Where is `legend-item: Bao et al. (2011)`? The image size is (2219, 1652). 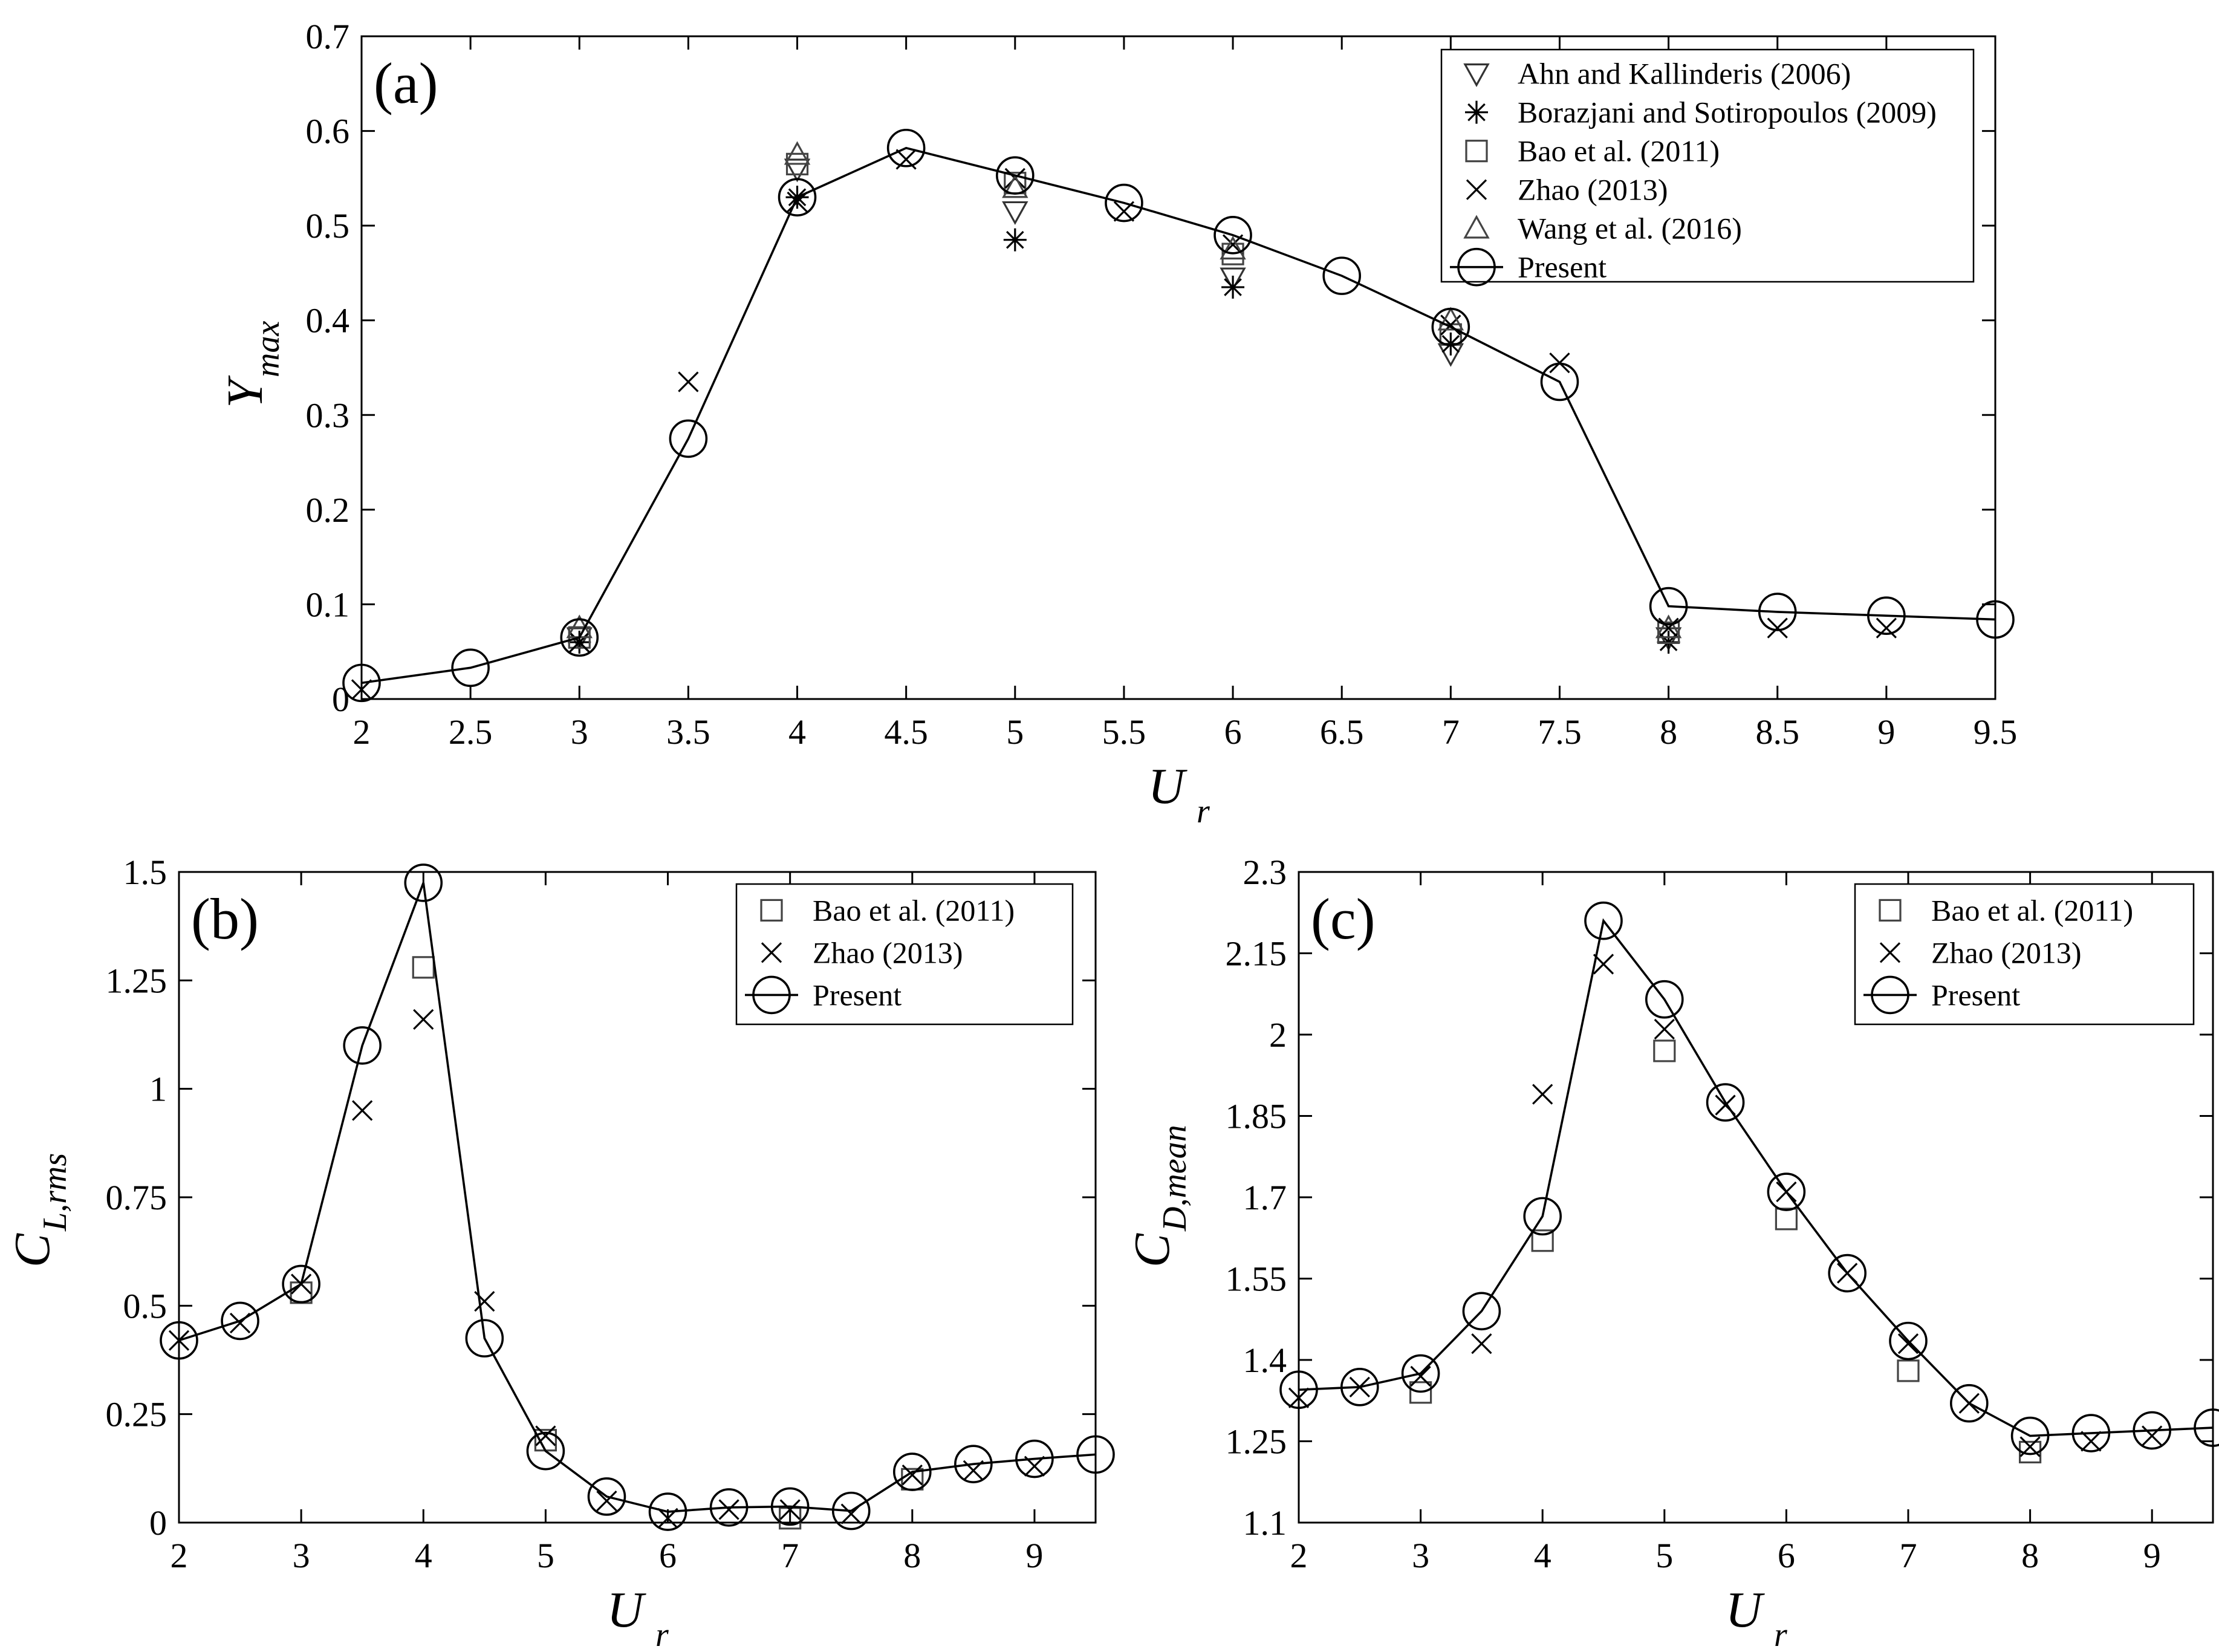 legend-item: Bao et al. (2011) is located at coordinates (2006, 910).